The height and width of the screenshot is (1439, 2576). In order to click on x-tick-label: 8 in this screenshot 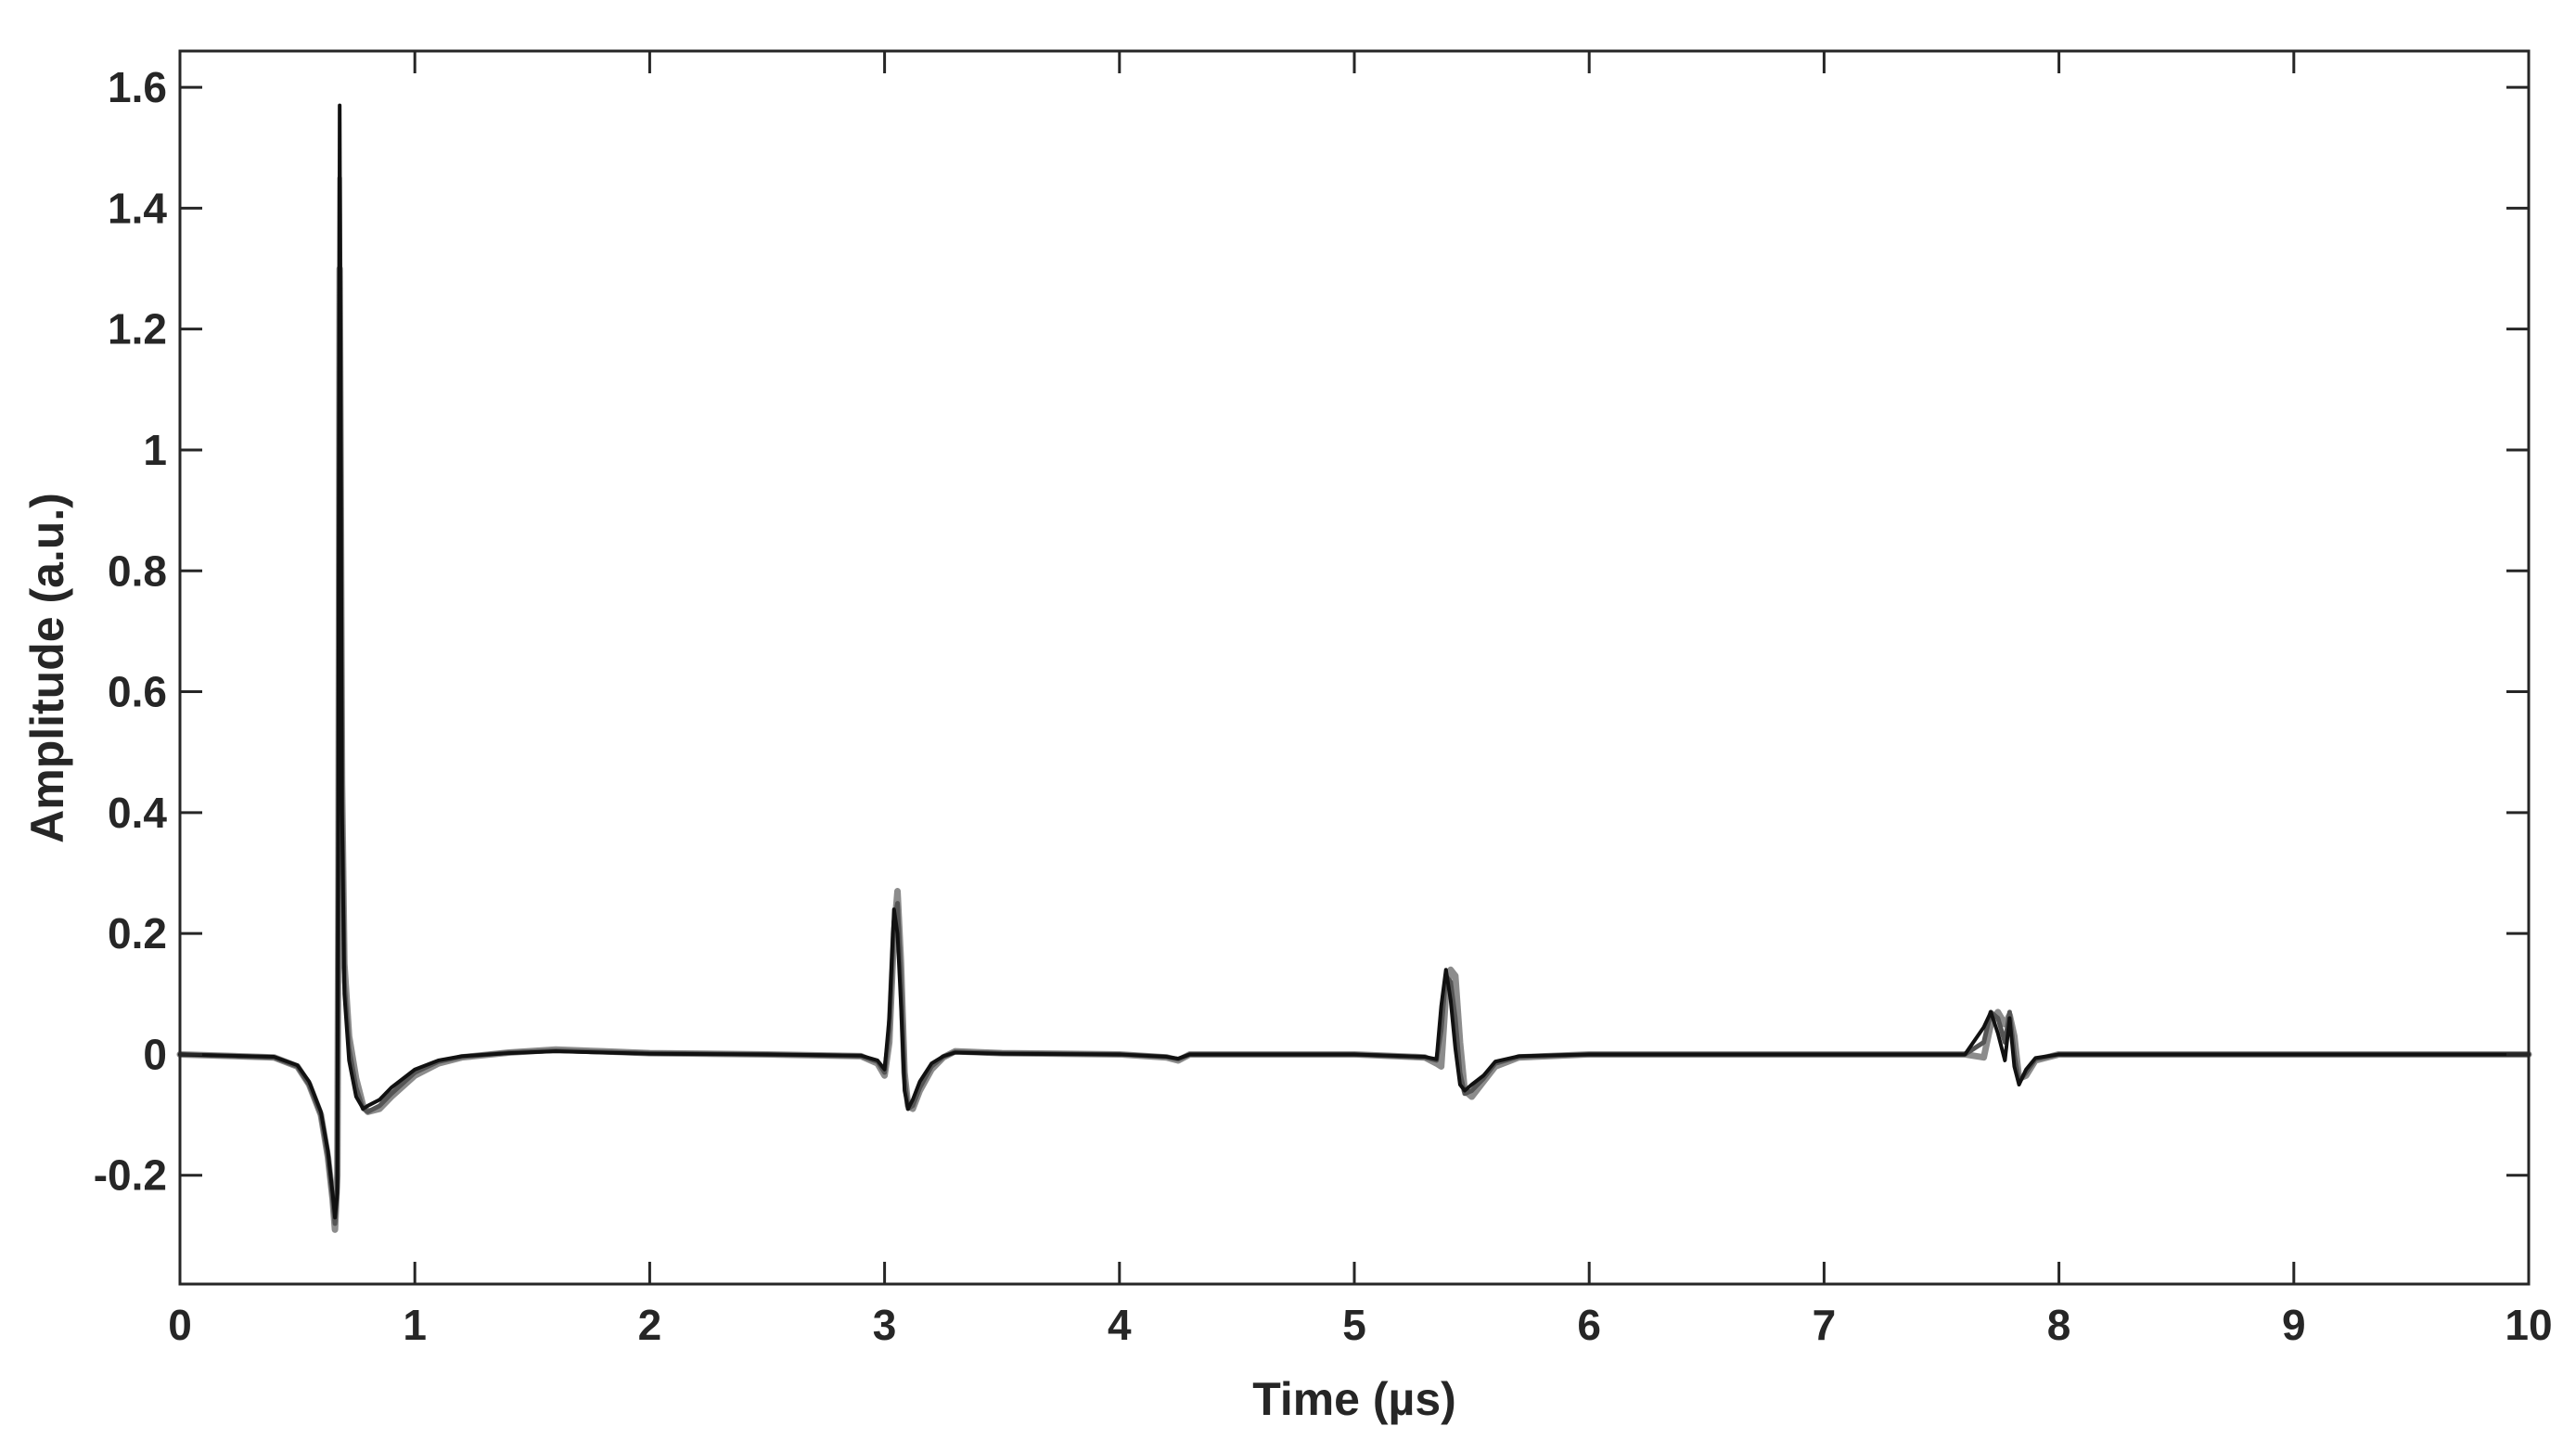, I will do `click(2059, 1325)`.